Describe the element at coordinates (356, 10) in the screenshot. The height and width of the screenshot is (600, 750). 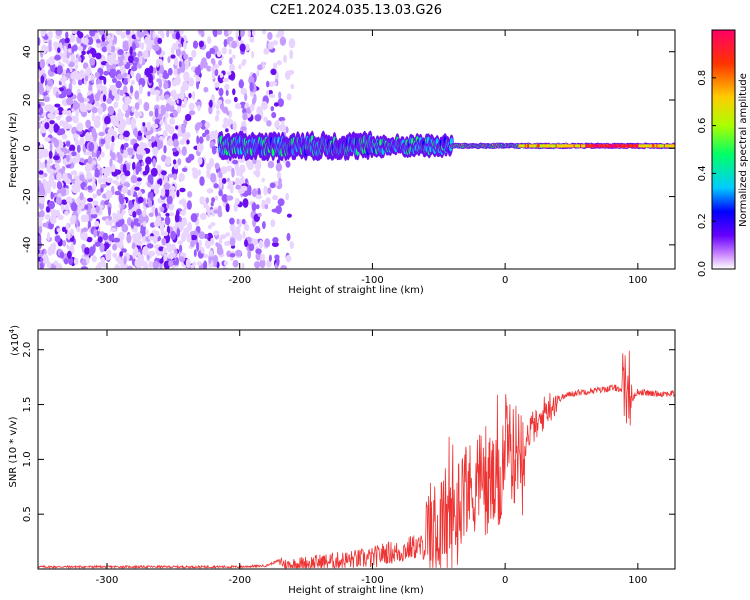
I see `figure-title: C2E1.2024.035.13.03.G26` at that location.